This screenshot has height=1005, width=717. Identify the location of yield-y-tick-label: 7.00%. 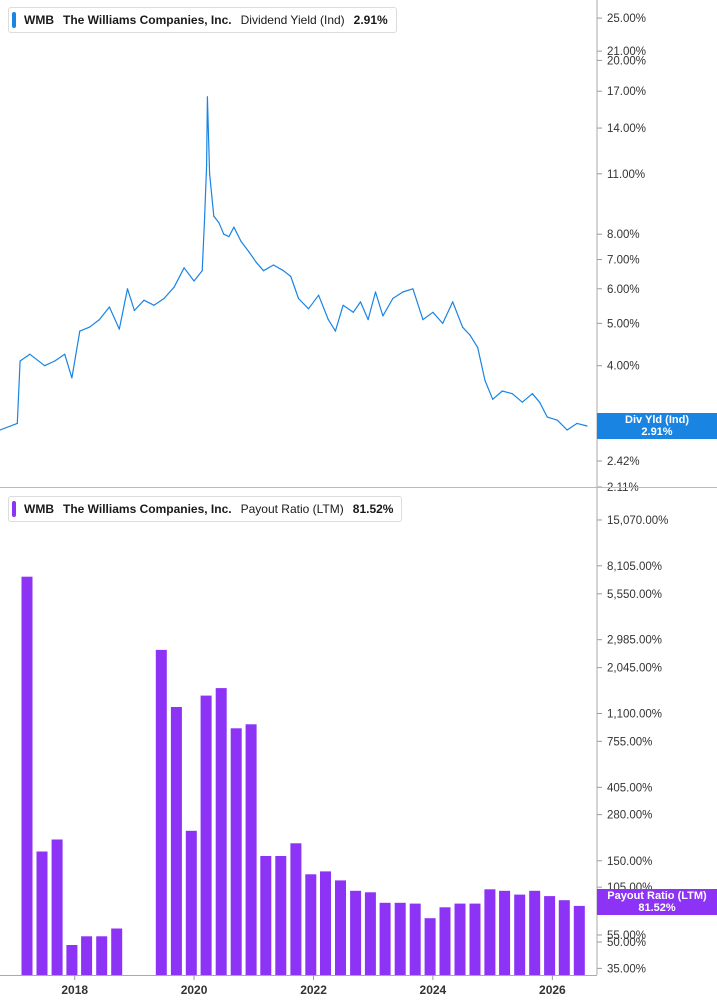
(623, 261).